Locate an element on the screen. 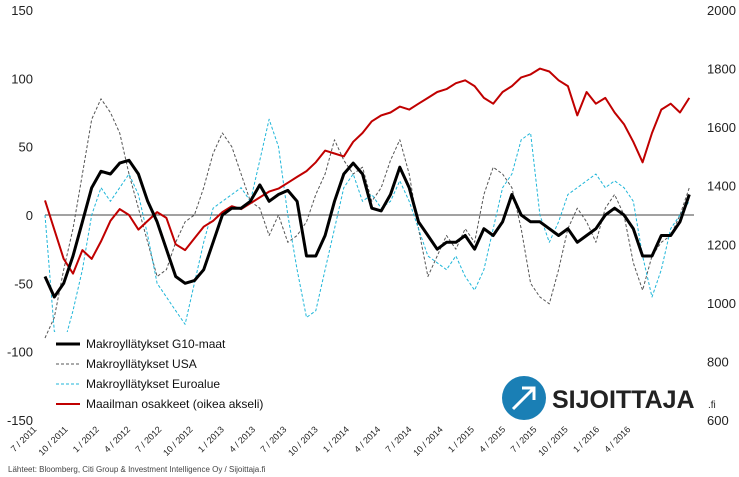 The height and width of the screenshot is (477, 739). x-tick-label: 10 / 2011 is located at coordinates (53, 440).